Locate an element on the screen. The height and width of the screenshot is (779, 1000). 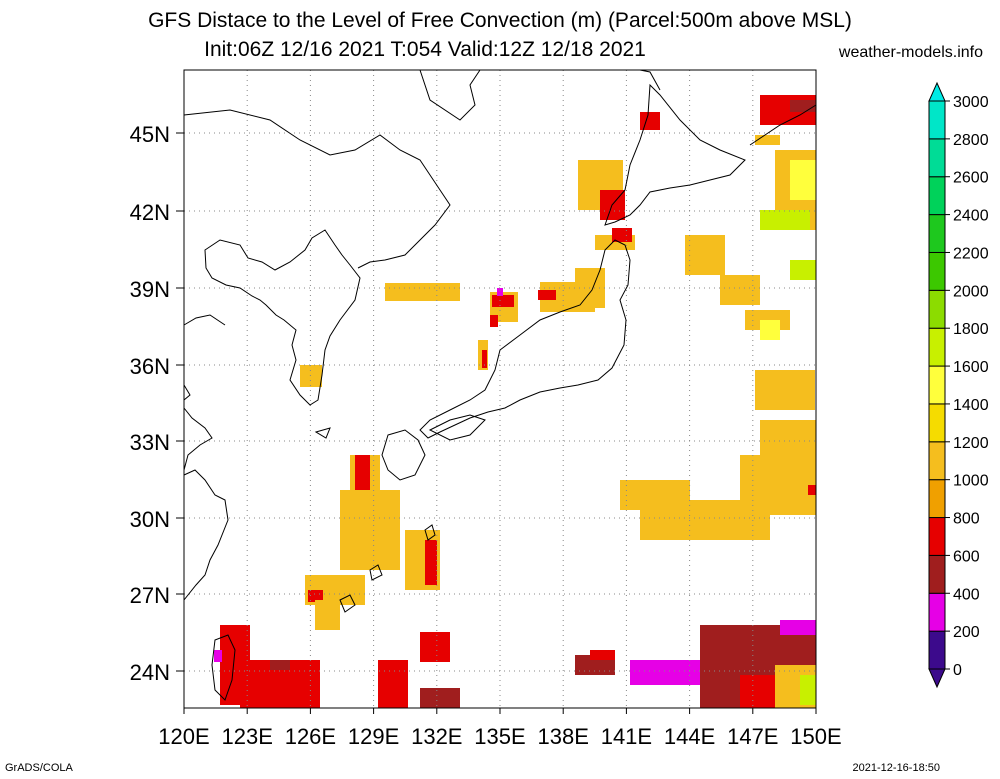
lon-label: 120E is located at coordinates (183, 736).